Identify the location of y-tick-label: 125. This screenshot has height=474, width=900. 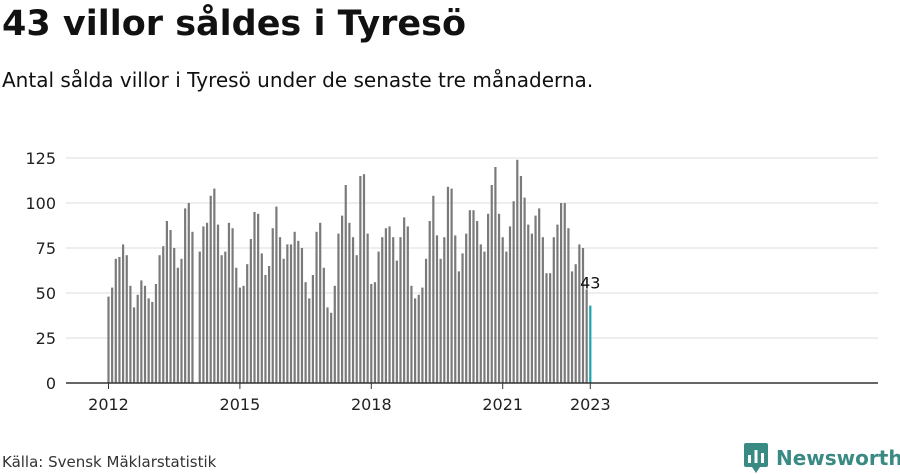
(40, 158).